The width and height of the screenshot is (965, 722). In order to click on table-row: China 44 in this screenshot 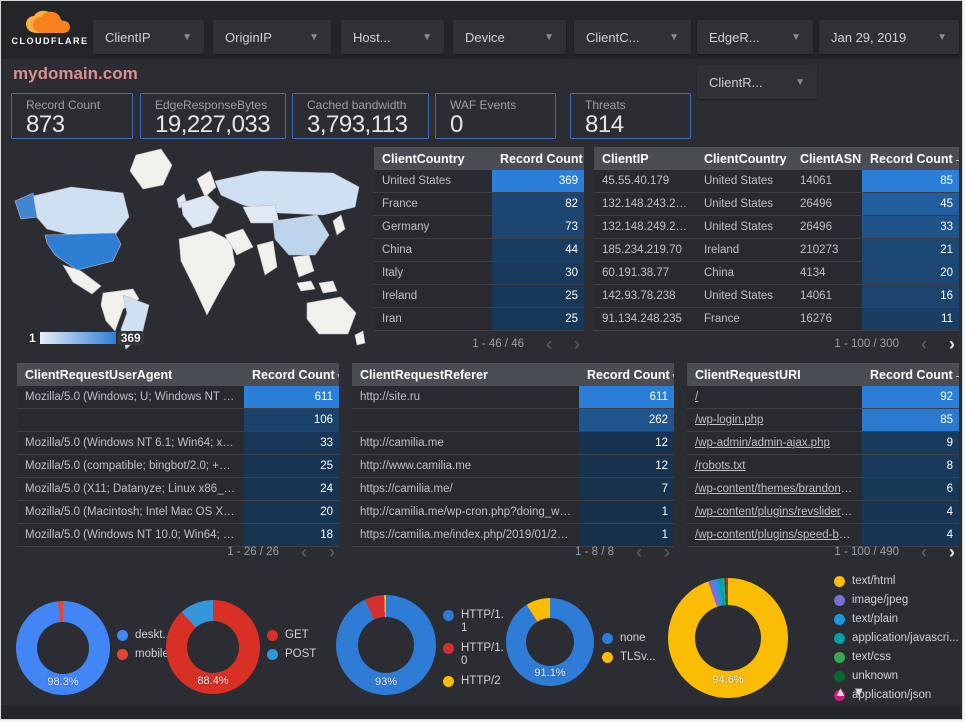, I will do `click(479, 250)`.